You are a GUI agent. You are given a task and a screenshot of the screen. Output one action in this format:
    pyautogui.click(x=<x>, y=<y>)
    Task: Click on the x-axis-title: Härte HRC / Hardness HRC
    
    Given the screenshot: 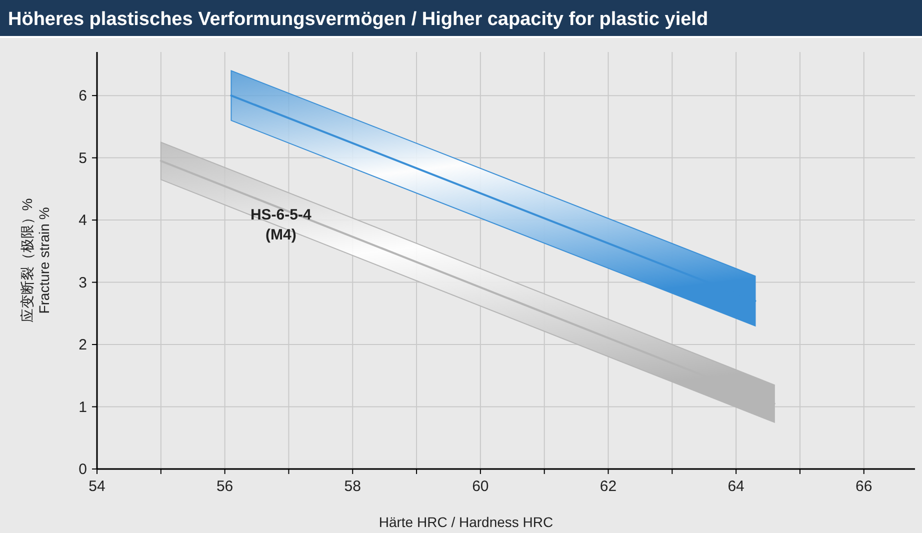 What is the action you would take?
    pyautogui.click(x=466, y=522)
    